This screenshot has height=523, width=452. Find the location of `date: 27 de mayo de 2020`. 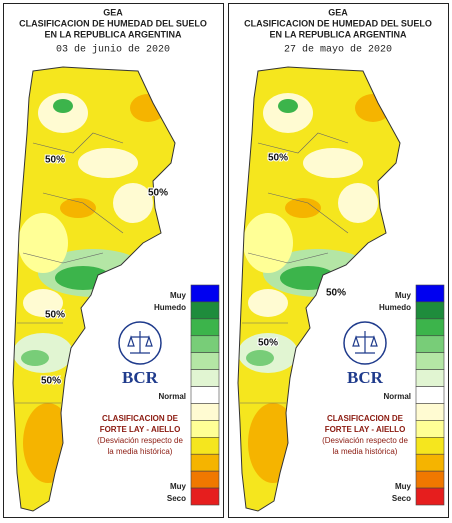

date: 27 de mayo de 2020 is located at coordinates (338, 50).